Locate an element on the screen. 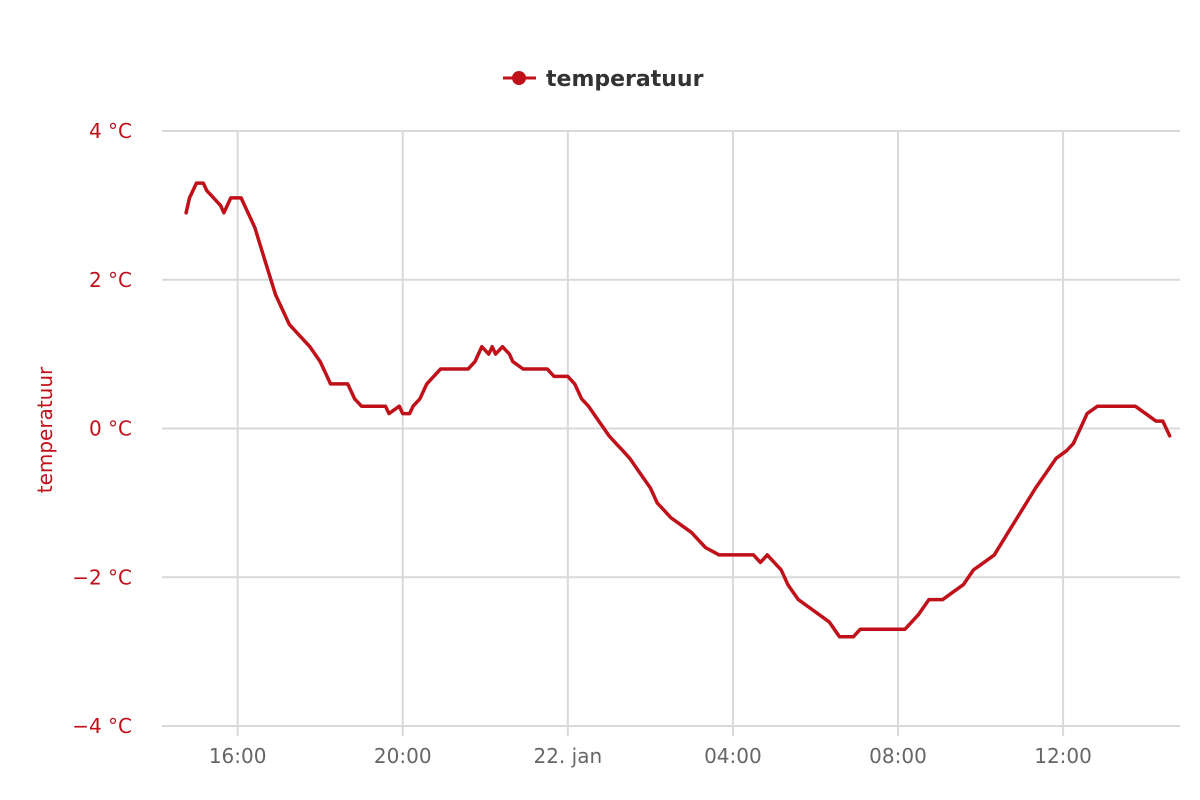  legend: temperatuur is located at coordinates (603, 79).